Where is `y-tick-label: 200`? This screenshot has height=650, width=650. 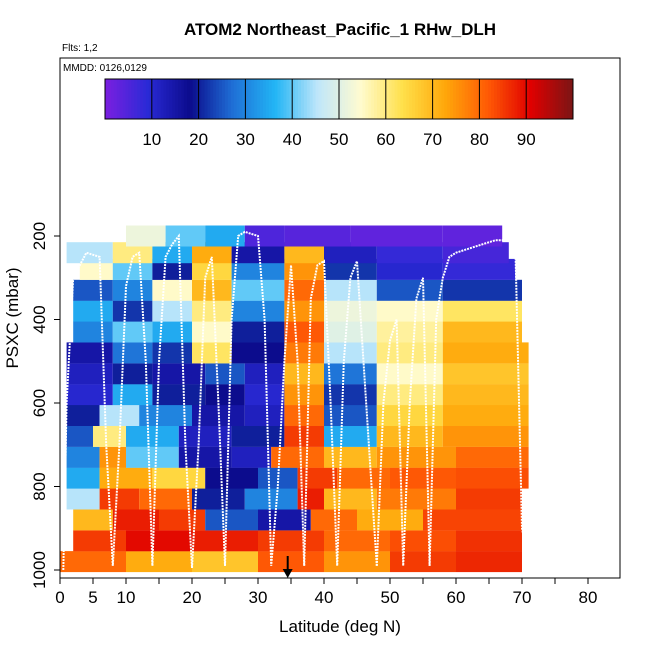 y-tick-label: 200 is located at coordinates (39, 236).